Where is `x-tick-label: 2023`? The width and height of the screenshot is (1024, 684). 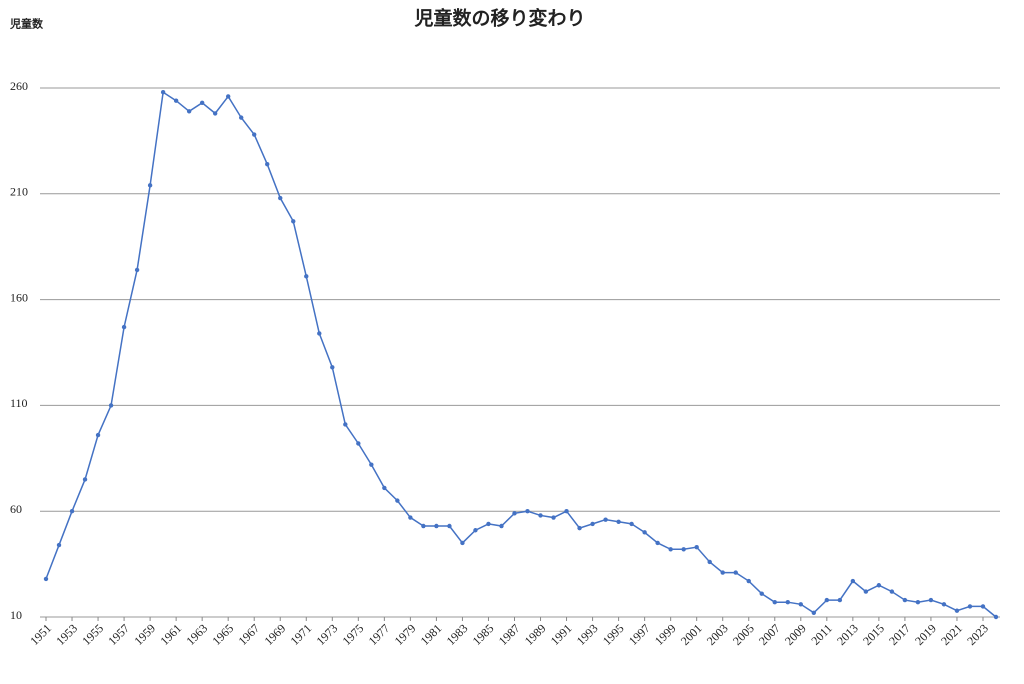 x-tick-label: 2023 is located at coordinates (977, 634).